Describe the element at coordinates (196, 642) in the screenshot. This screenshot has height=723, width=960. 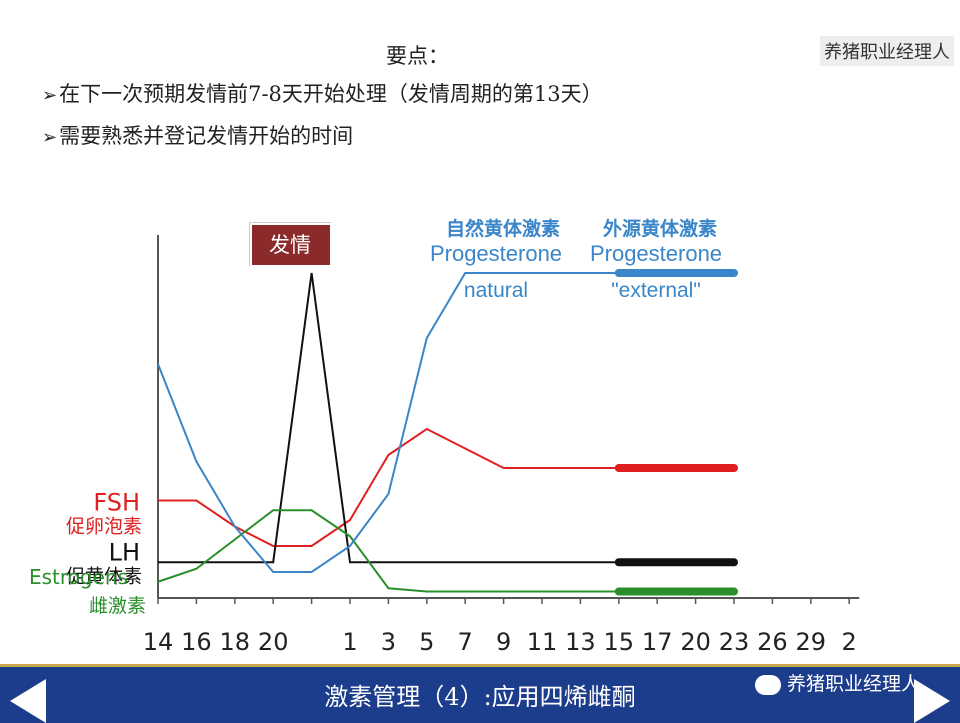
I see `x-tick-label: 16` at that location.